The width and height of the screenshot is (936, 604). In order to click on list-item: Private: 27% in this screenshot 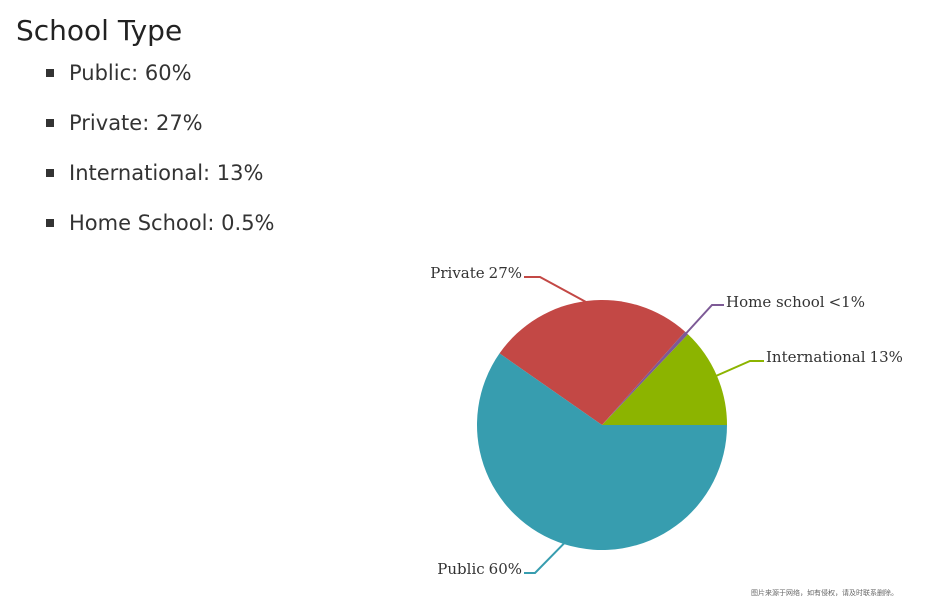, I will do `click(159, 133)`.